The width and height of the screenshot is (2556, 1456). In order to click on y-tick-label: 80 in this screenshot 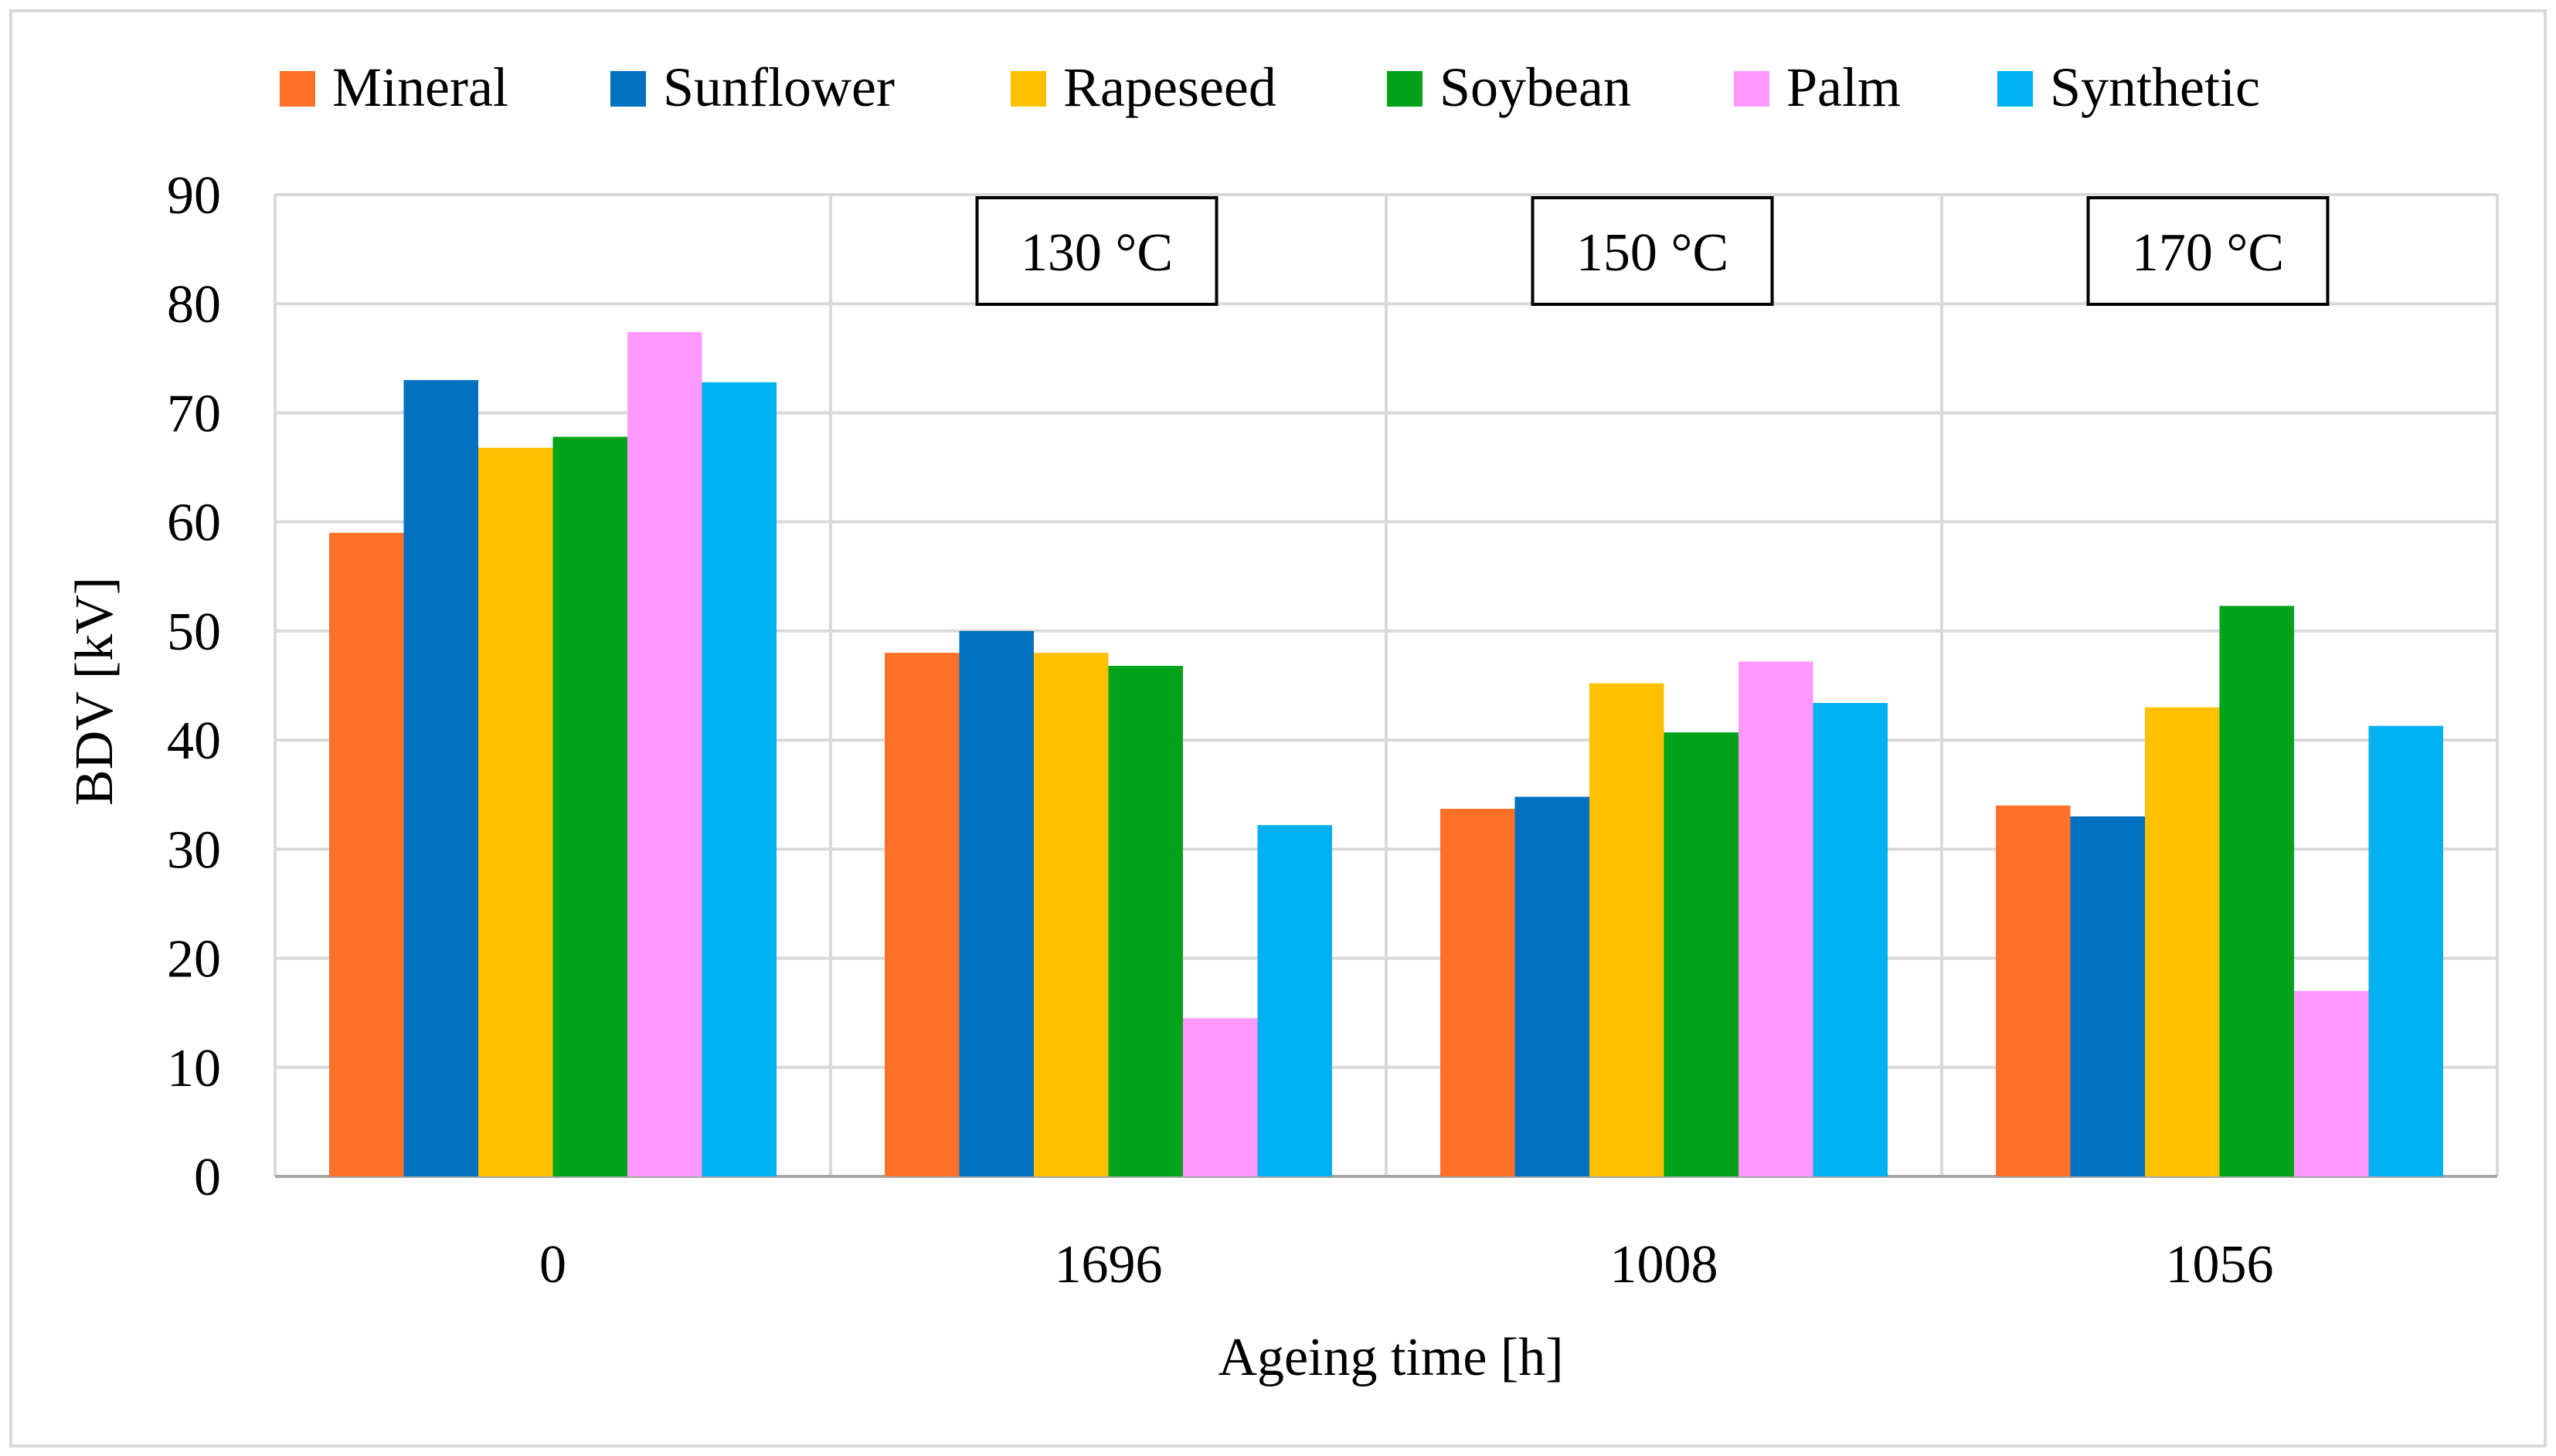, I will do `click(194, 304)`.